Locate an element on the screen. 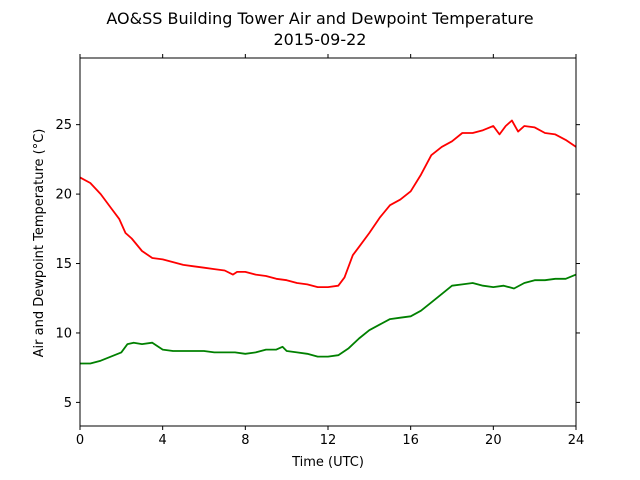 The width and height of the screenshot is (640, 480). x-tick-label: 20 is located at coordinates (493, 440).